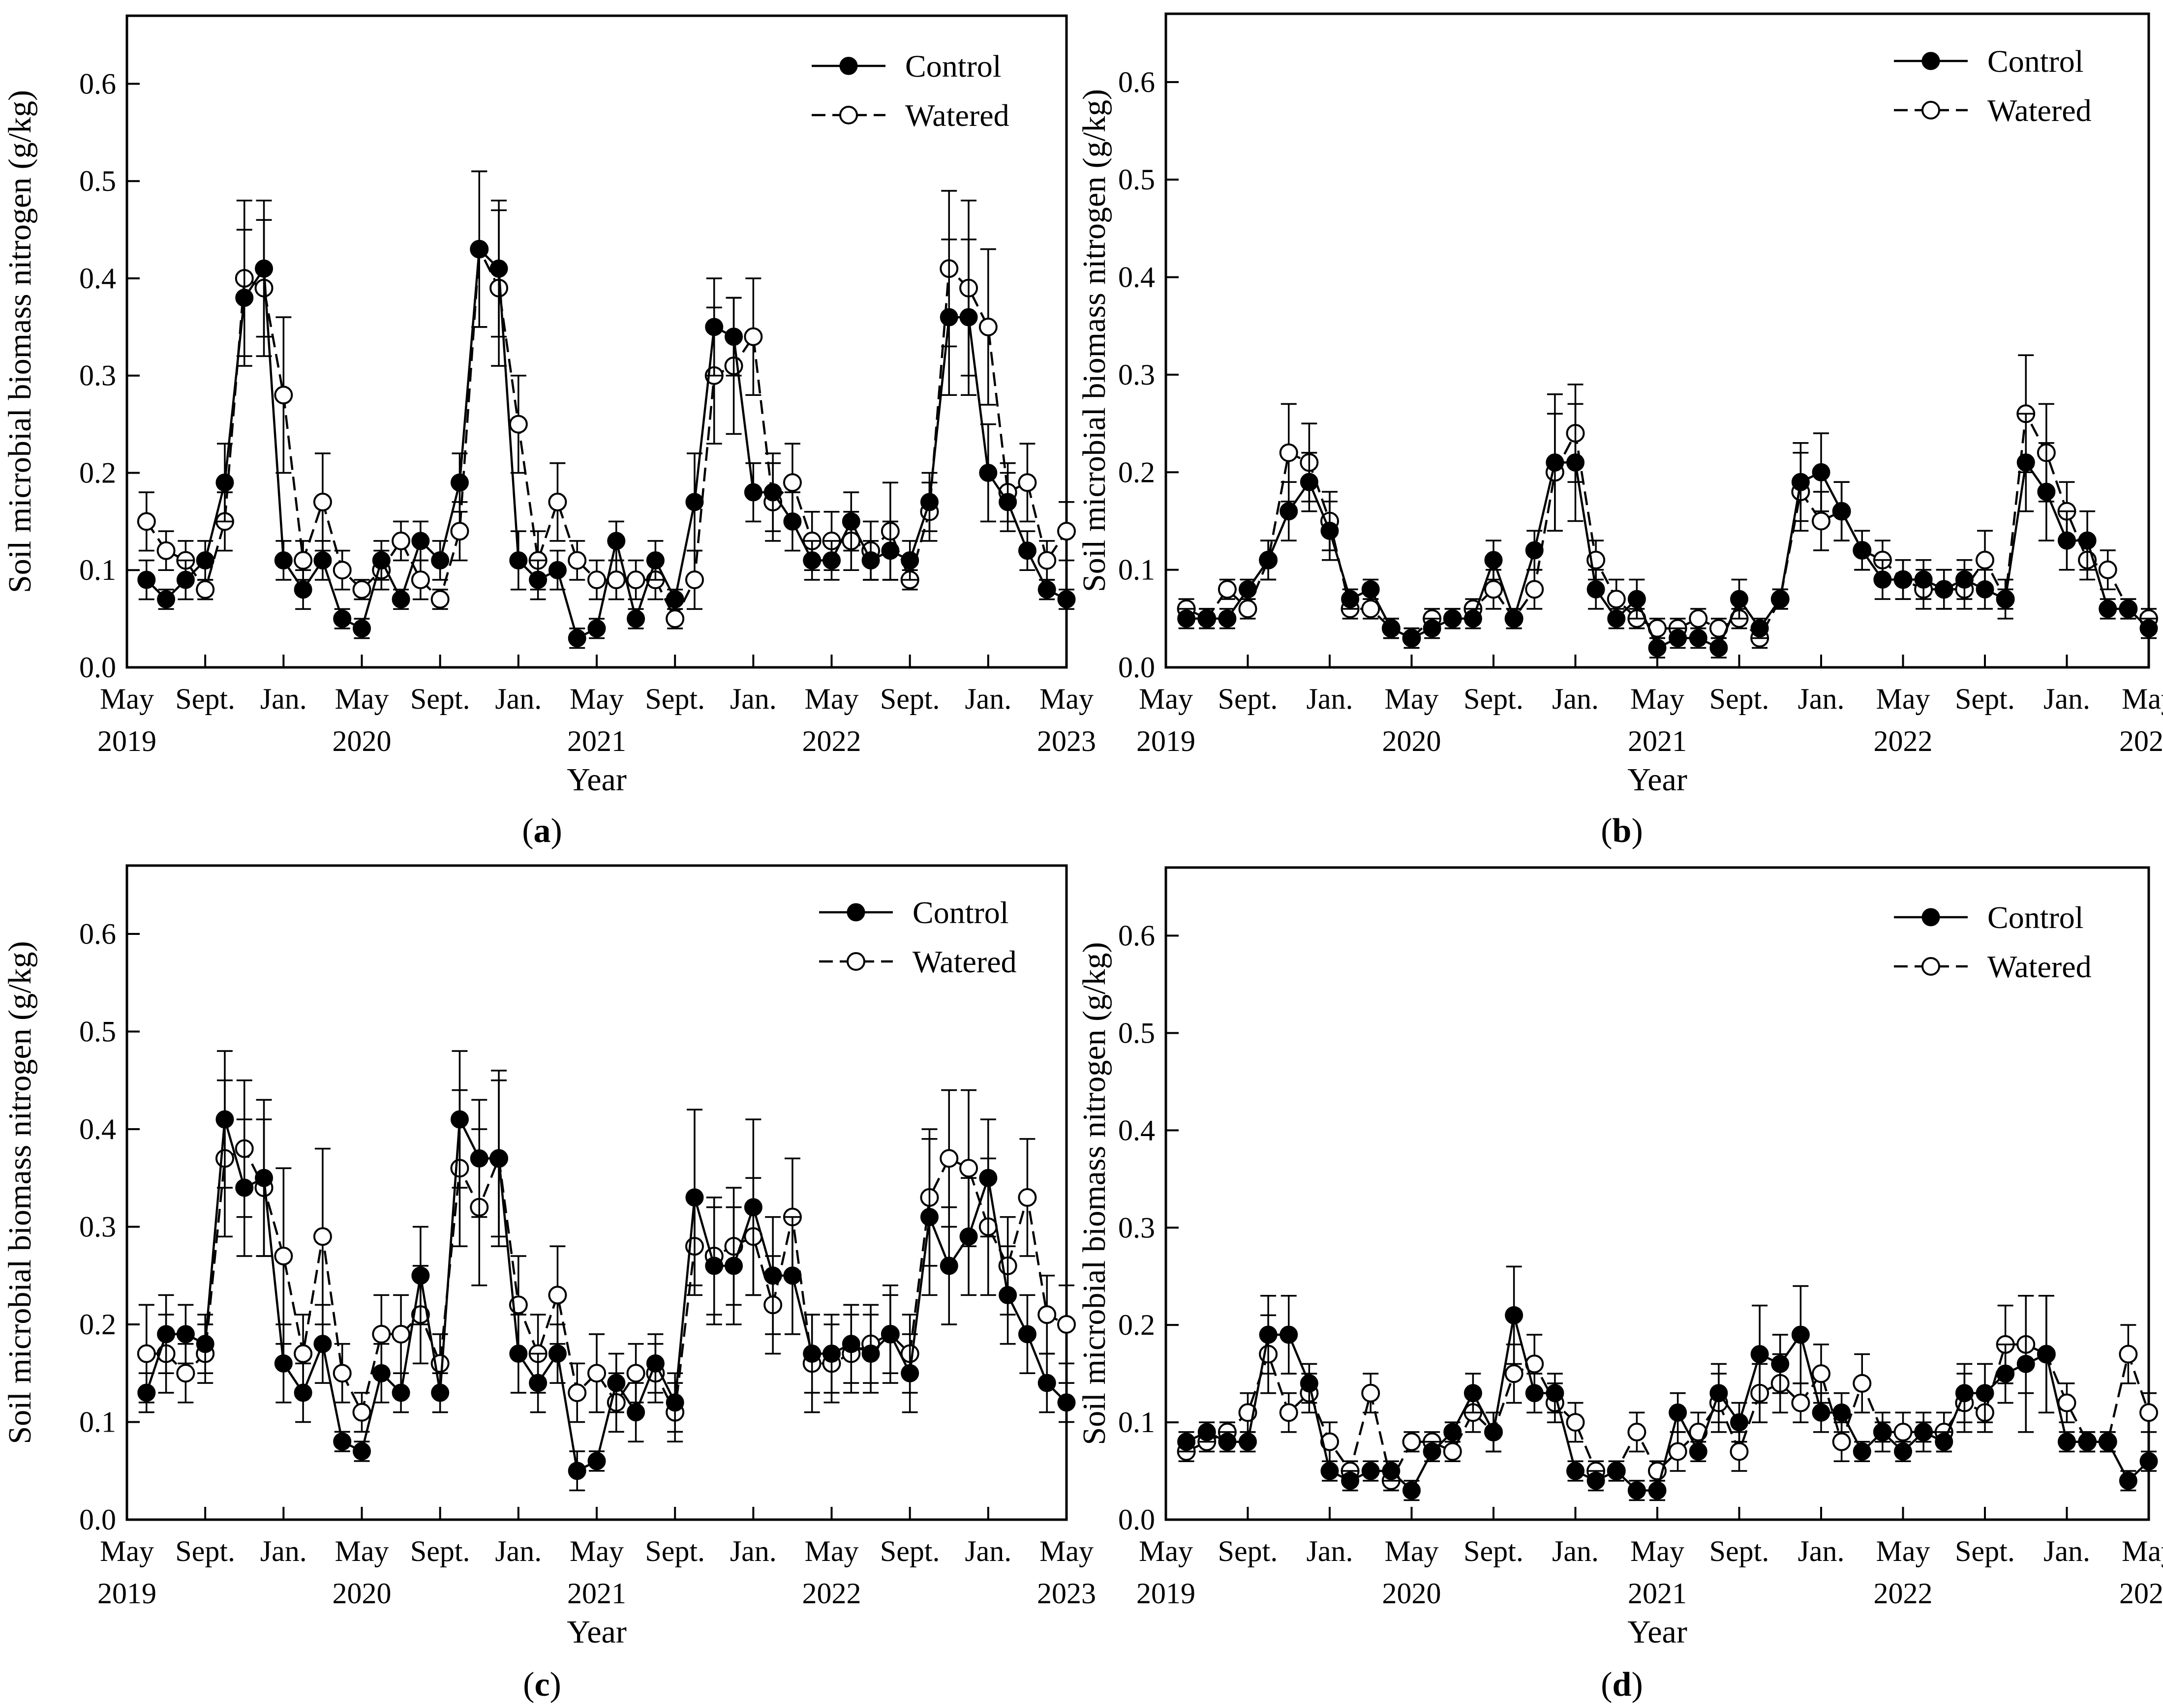  What do you see at coordinates (1136, 668) in the screenshot?
I see `y-tick-label: 0.0` at bounding box center [1136, 668].